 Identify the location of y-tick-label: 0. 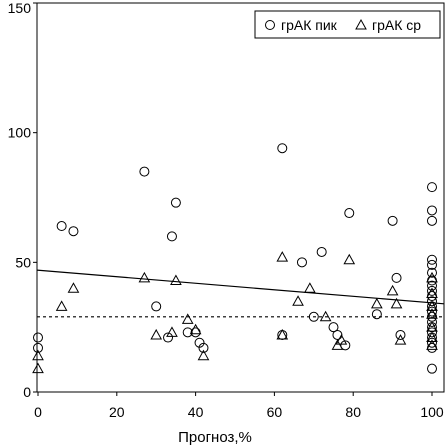
(27, 392).